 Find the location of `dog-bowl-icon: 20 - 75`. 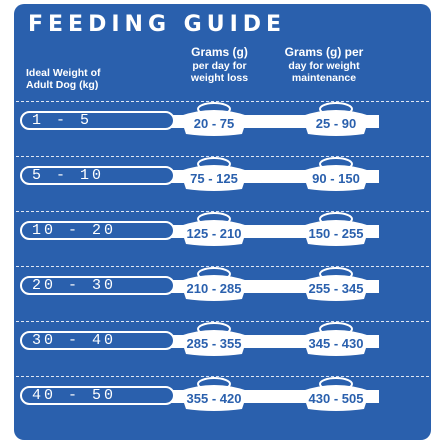

dog-bowl-icon: 20 - 75 is located at coordinates (214, 119).